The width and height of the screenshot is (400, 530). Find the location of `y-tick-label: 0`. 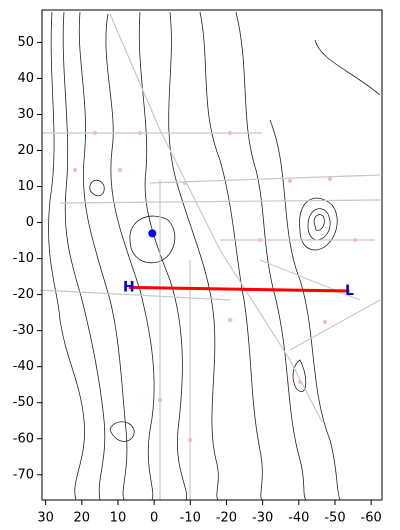

y-tick-label: 0 is located at coordinates (30, 222).